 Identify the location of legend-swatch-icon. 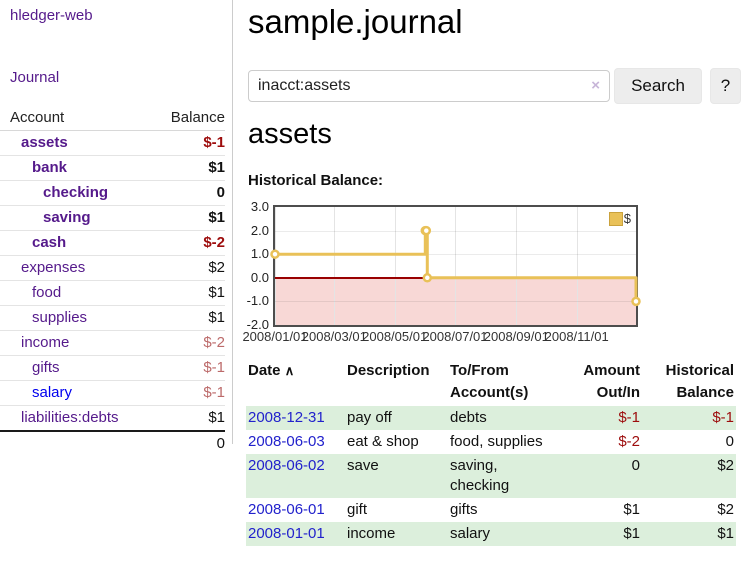
(615, 218).